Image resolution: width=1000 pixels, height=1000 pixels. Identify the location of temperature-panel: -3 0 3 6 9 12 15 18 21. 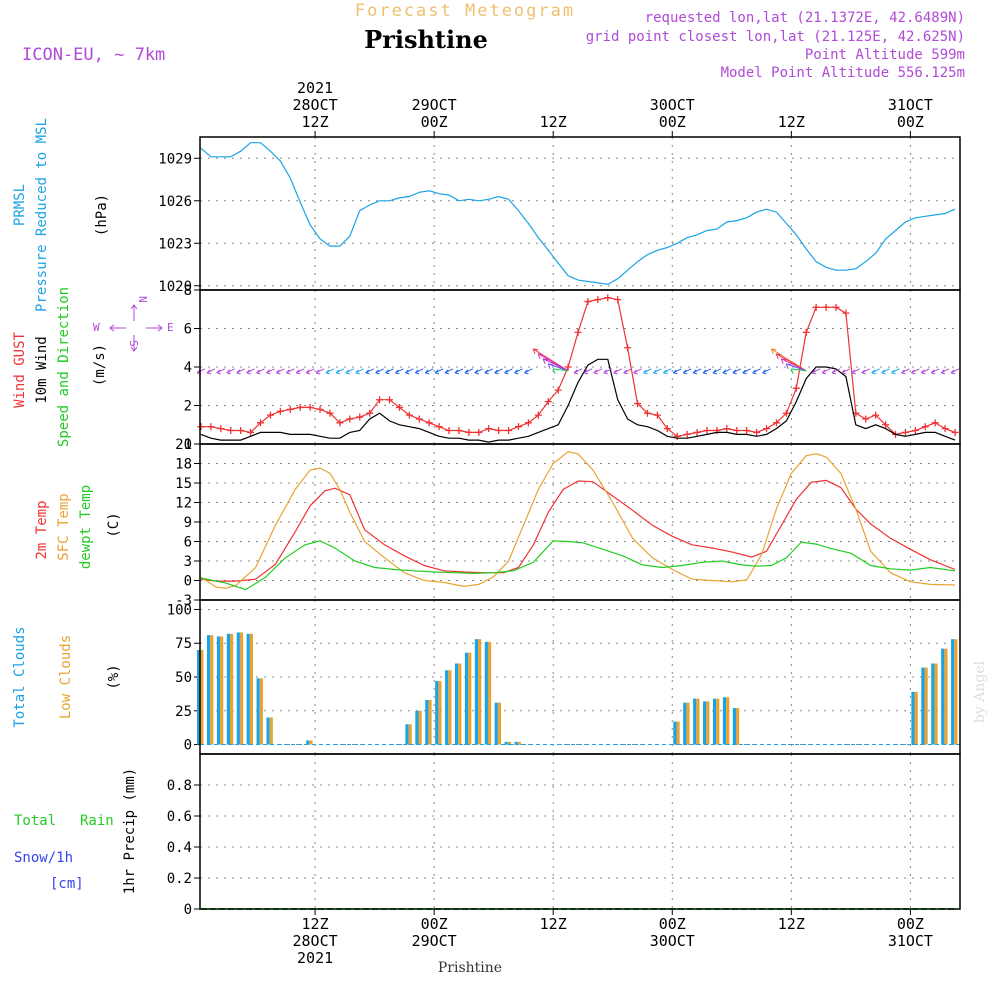
(568, 523).